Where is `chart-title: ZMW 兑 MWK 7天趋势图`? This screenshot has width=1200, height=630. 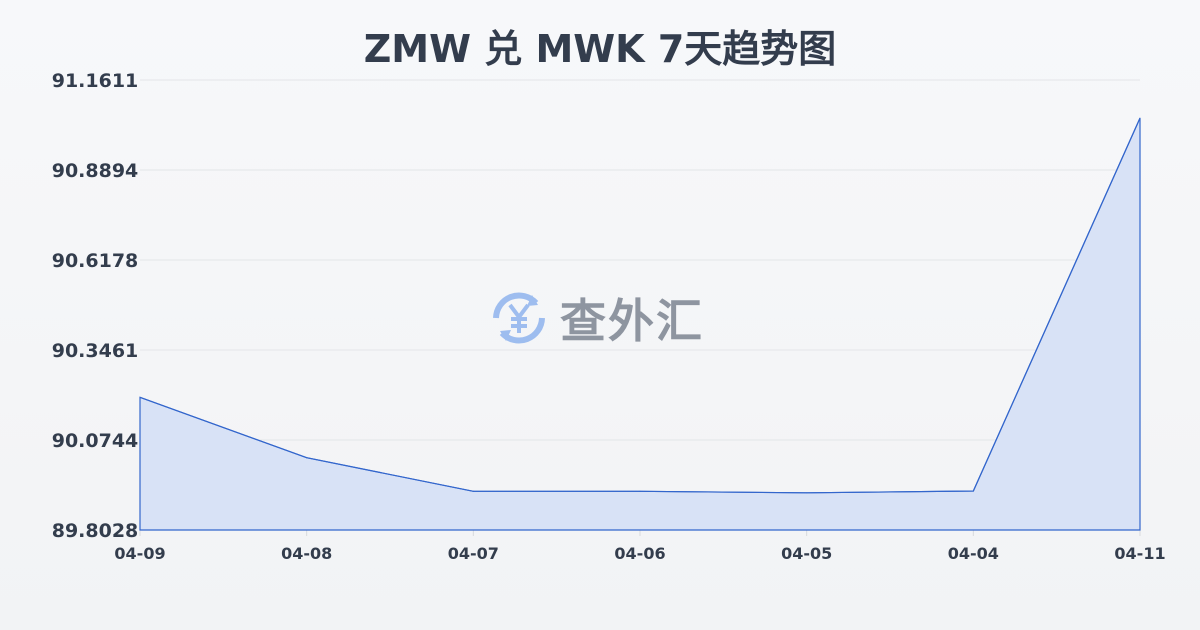
chart-title: ZMW 兑 MWK 7天趋势图 is located at coordinates (600, 49).